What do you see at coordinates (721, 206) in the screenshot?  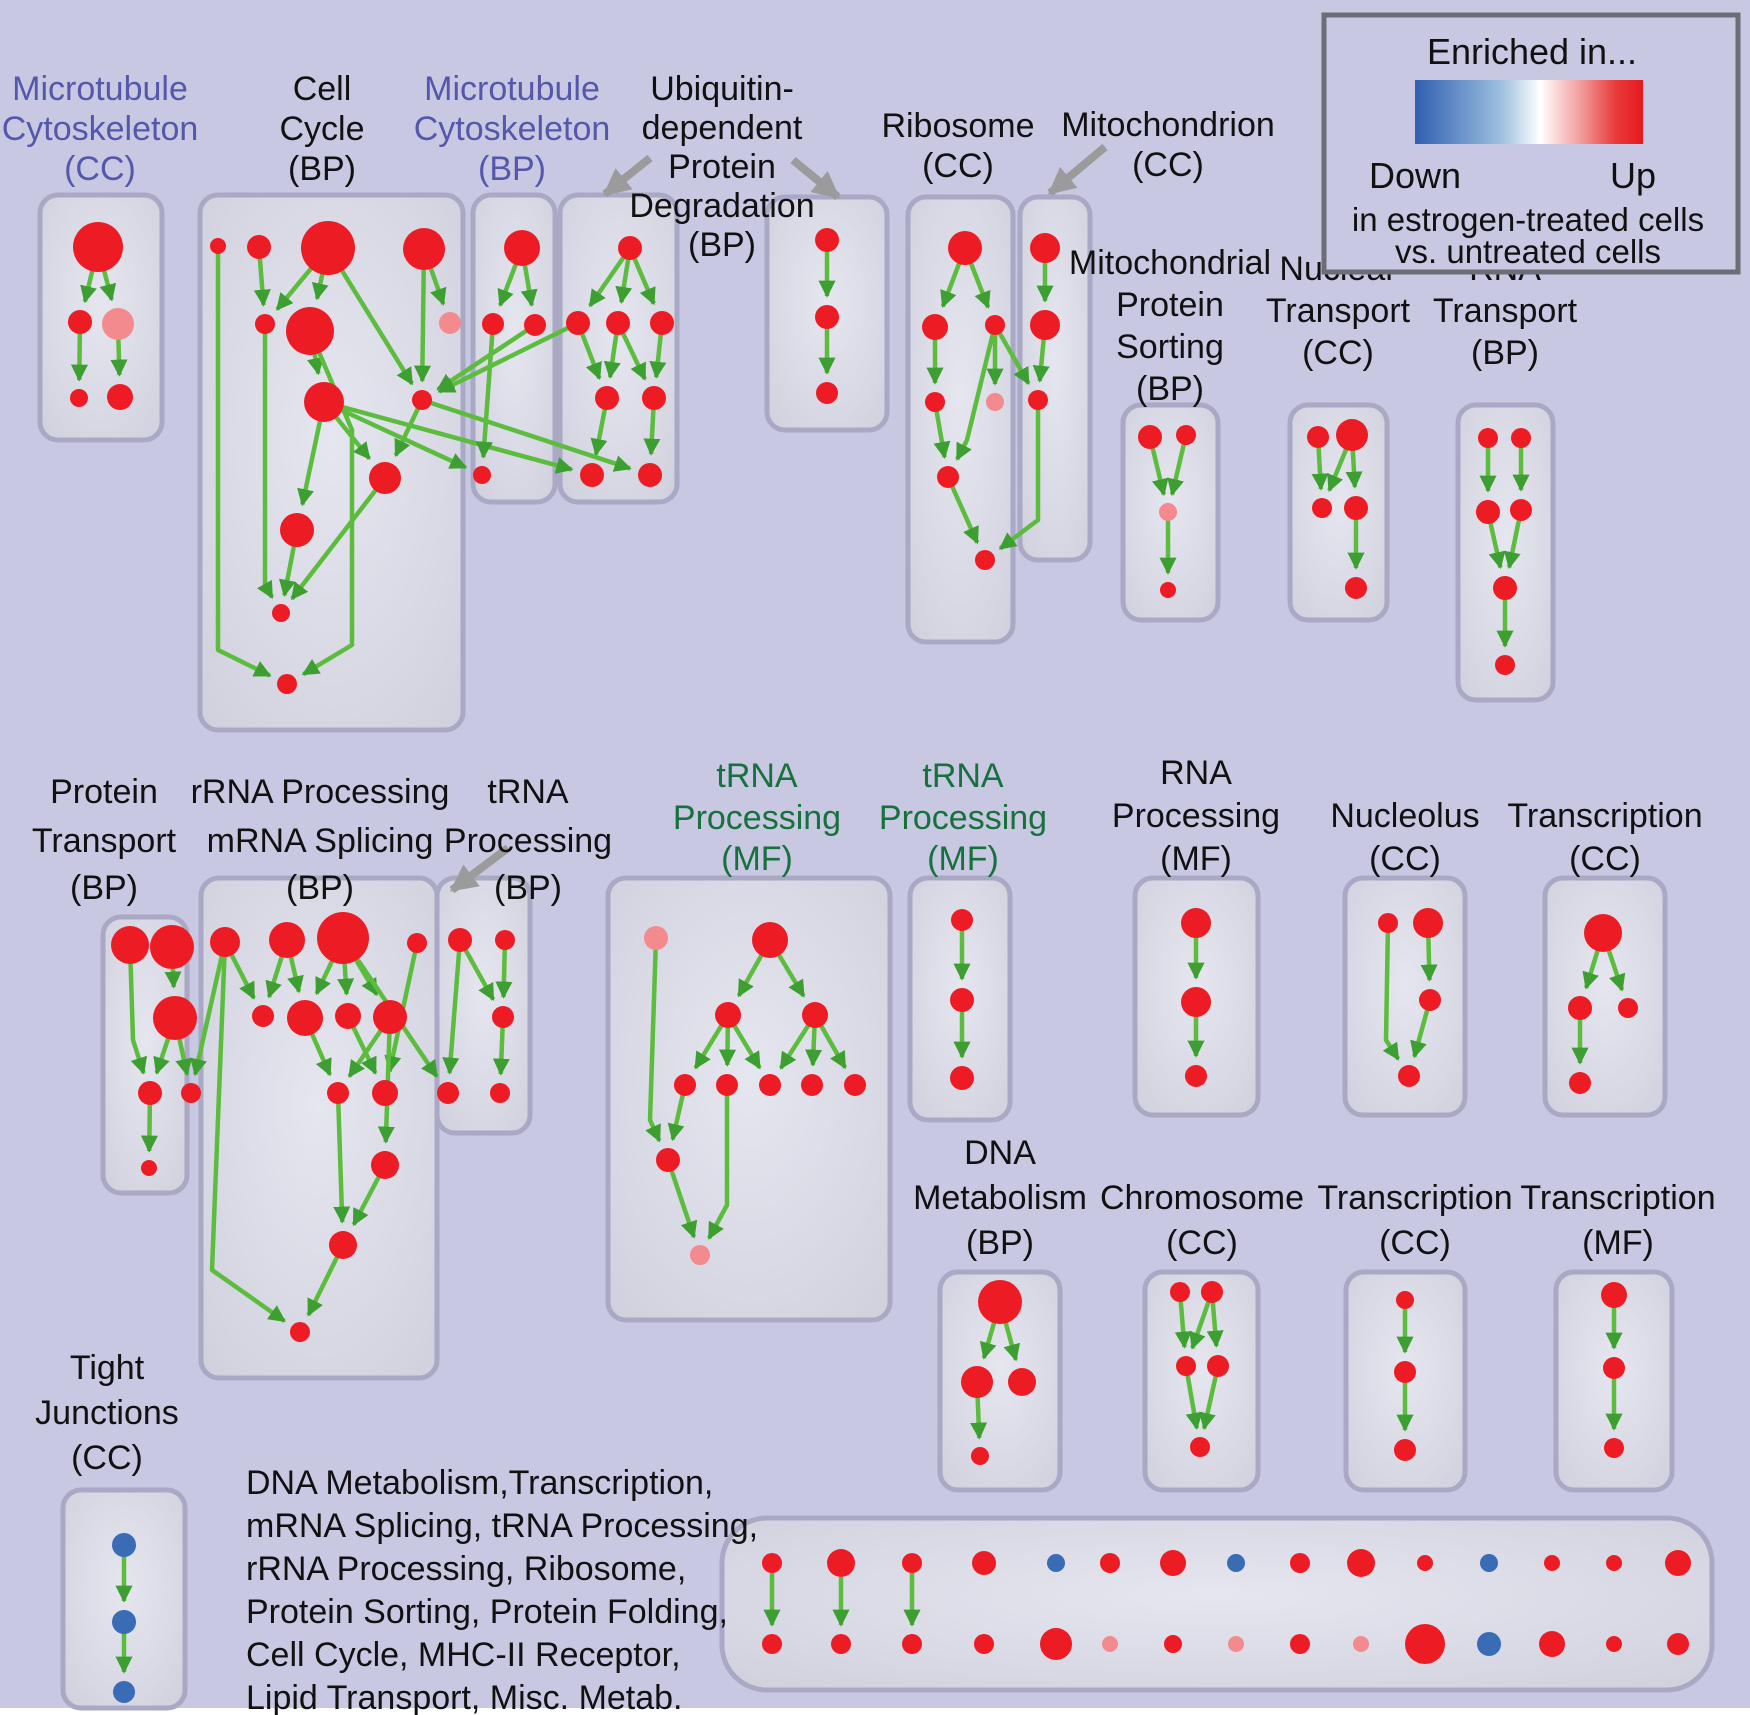 I see `cluster-label-ubiq-line4: Degradation` at bounding box center [721, 206].